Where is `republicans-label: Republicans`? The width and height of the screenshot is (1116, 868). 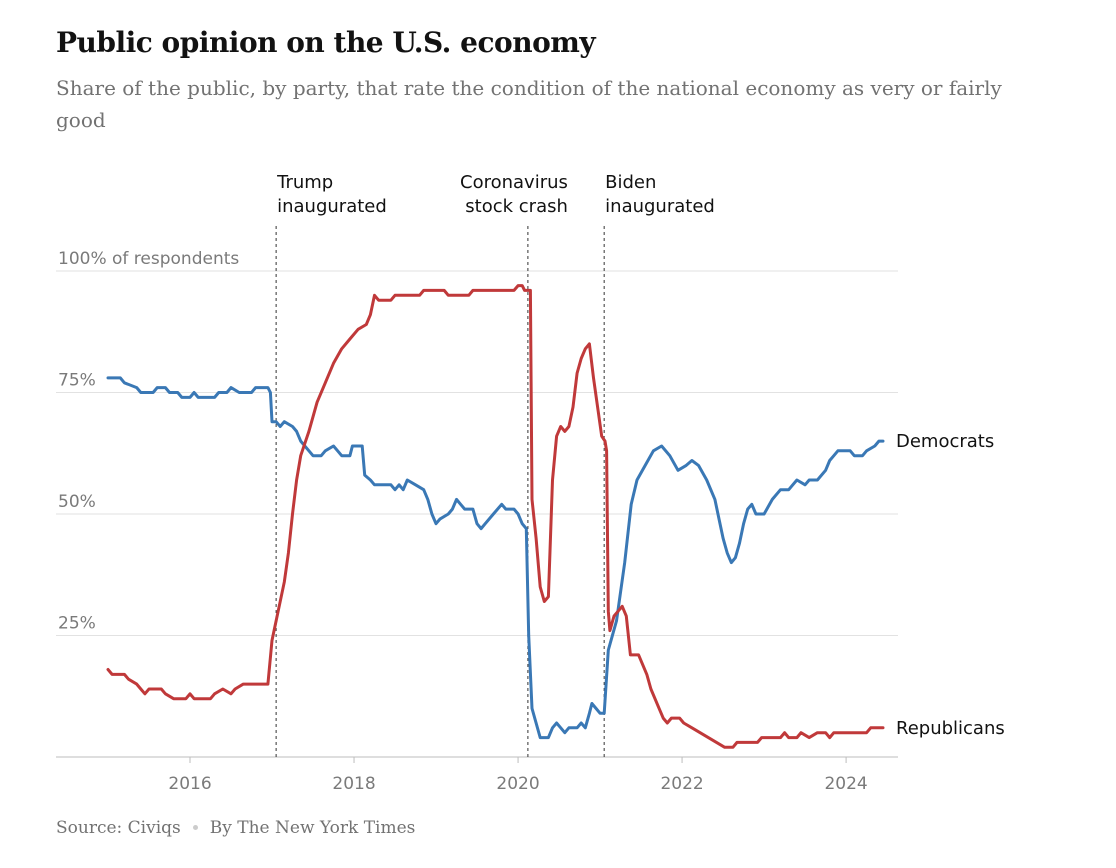 republicans-label: Republicans is located at coordinates (950, 728).